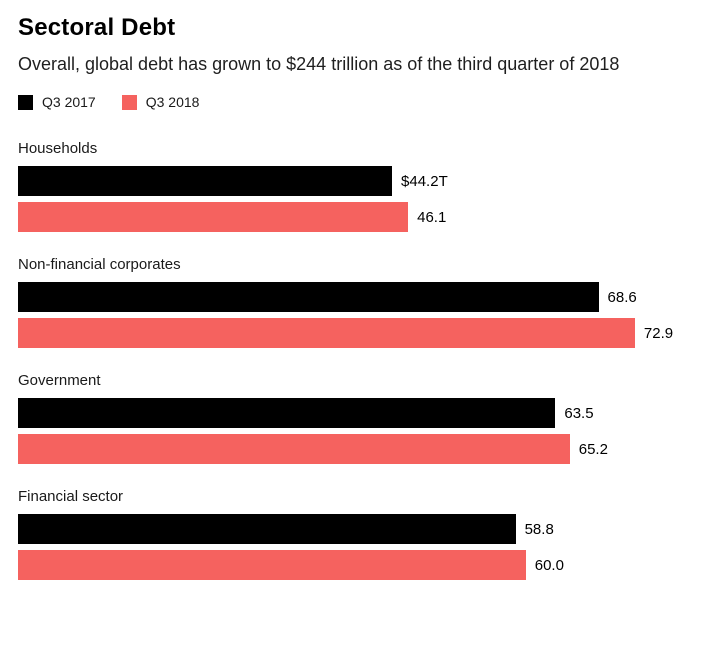 Image resolution: width=713 pixels, height=660 pixels. What do you see at coordinates (25, 102) in the screenshot?
I see `legend-swatch-q3-2017` at bounding box center [25, 102].